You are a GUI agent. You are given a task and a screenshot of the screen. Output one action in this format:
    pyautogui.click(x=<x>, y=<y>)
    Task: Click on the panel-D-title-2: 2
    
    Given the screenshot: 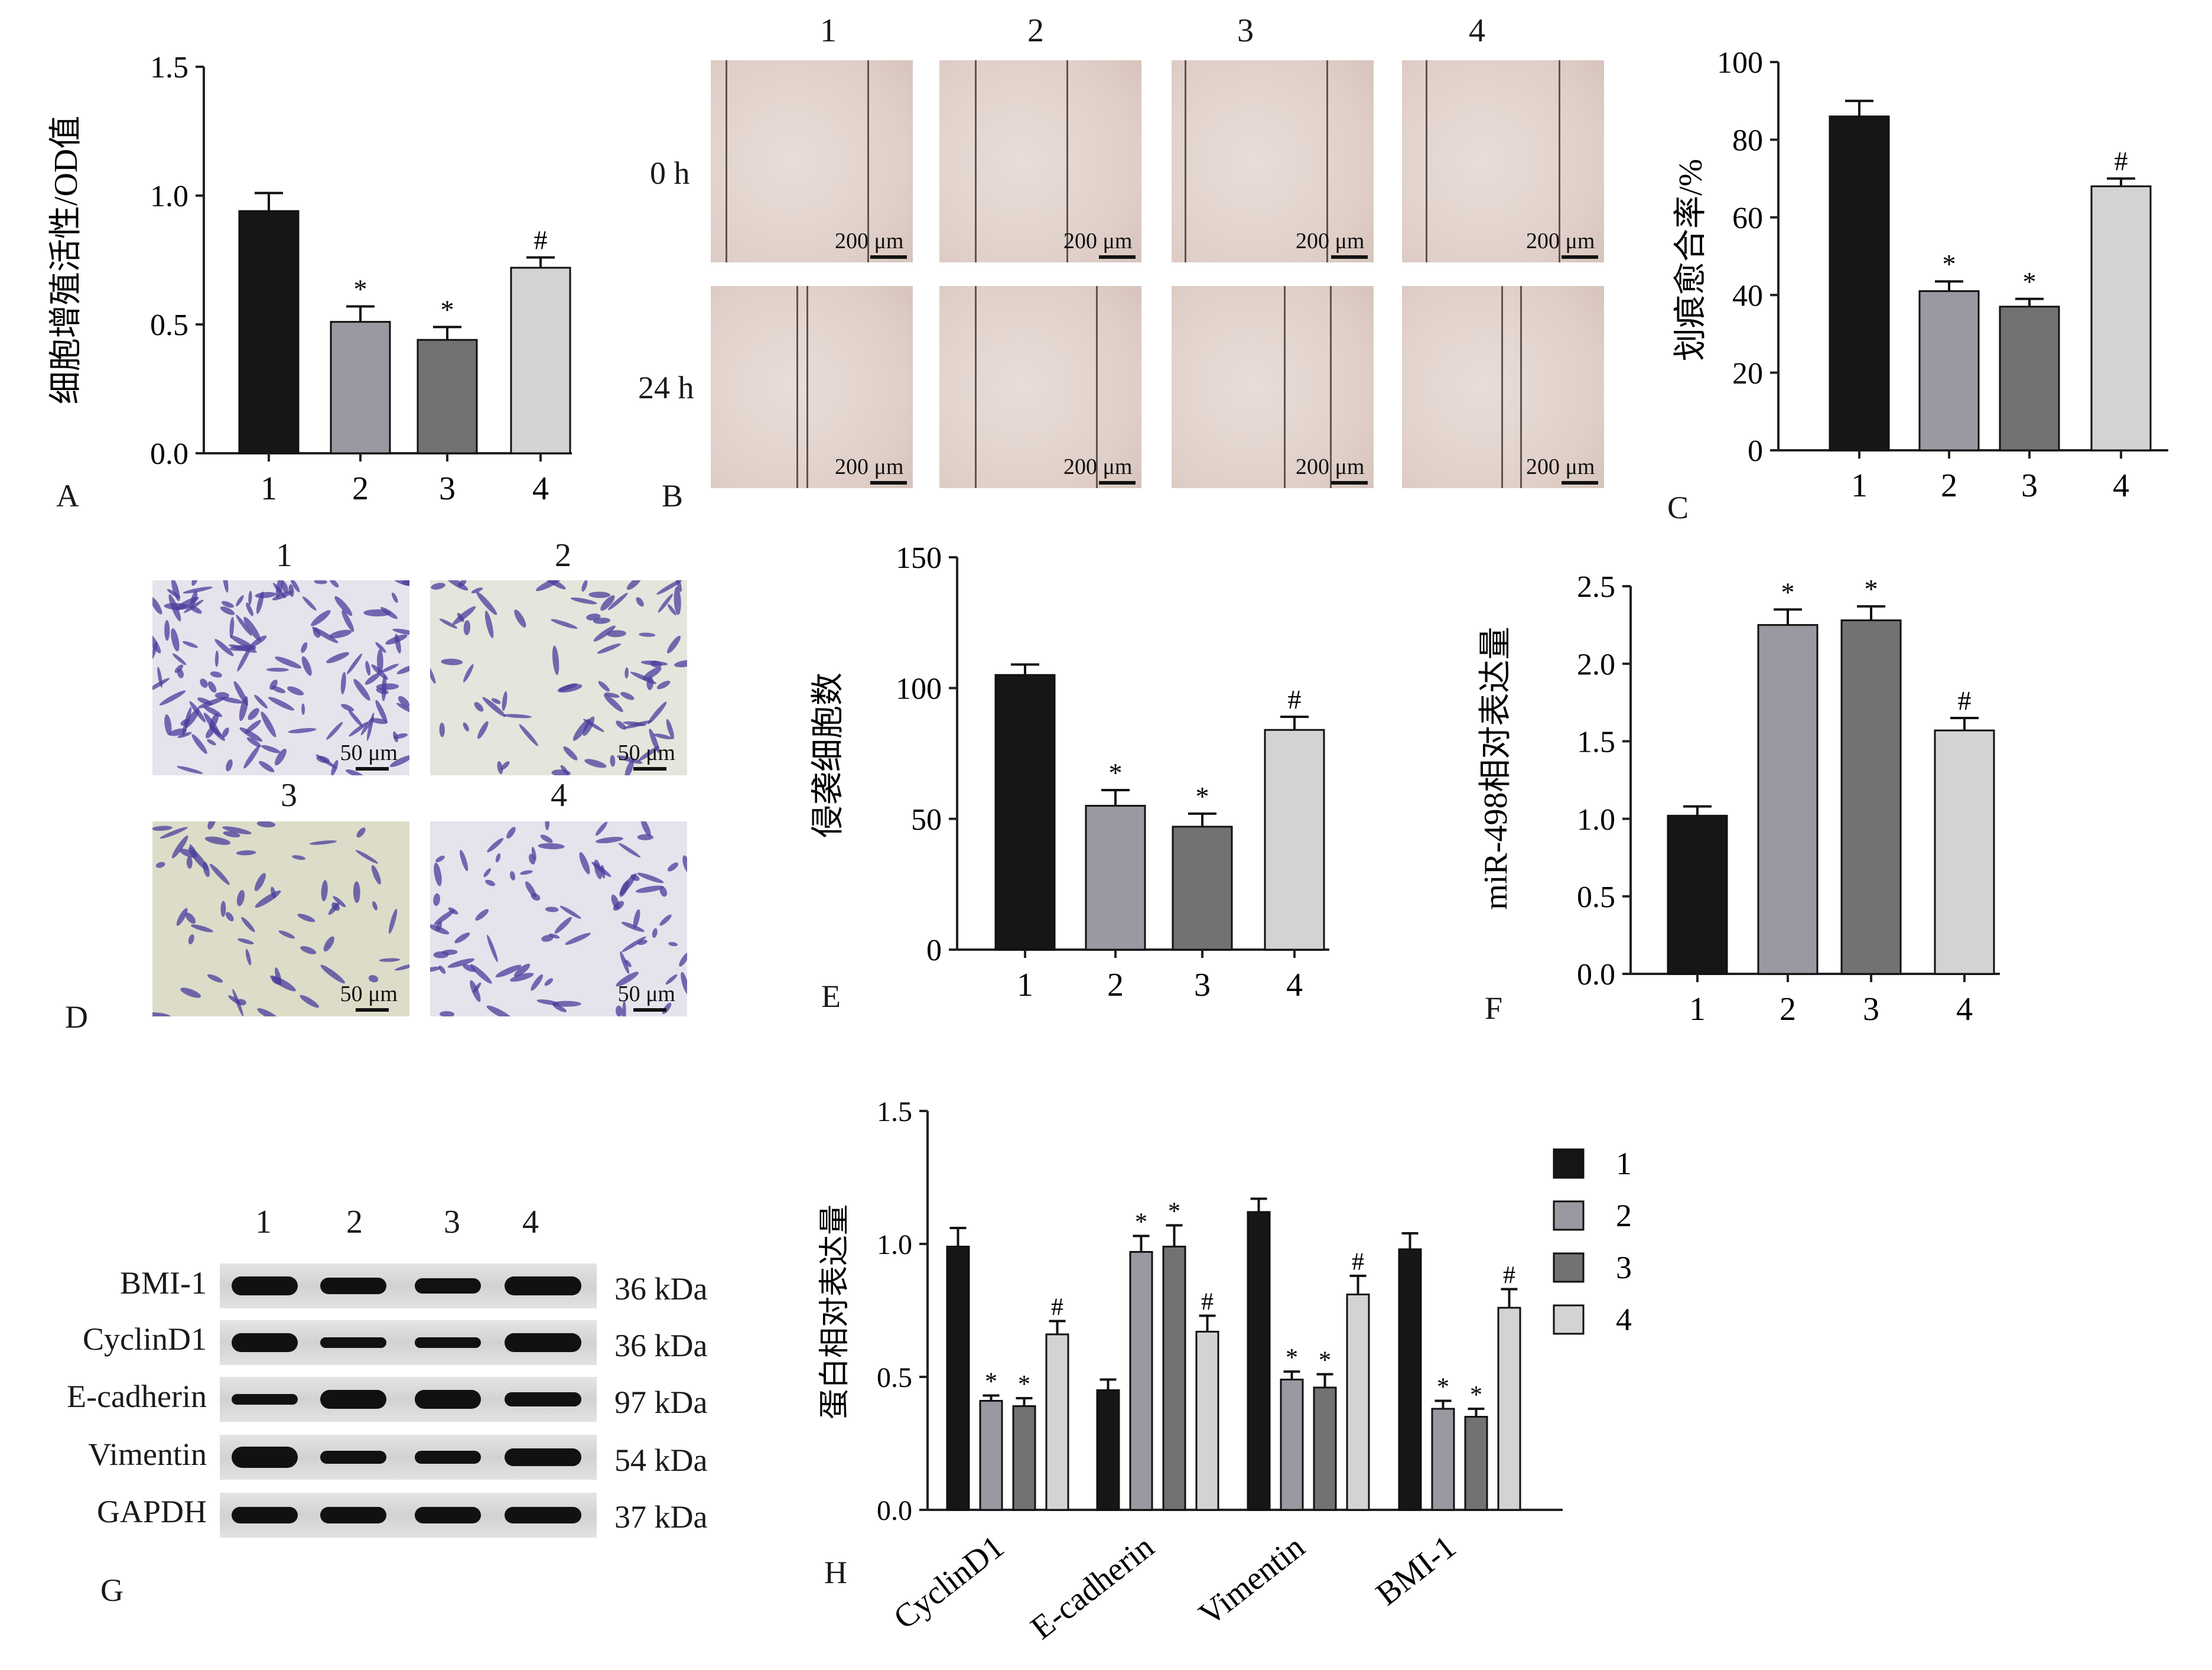 What is the action you would take?
    pyautogui.click(x=563, y=555)
    